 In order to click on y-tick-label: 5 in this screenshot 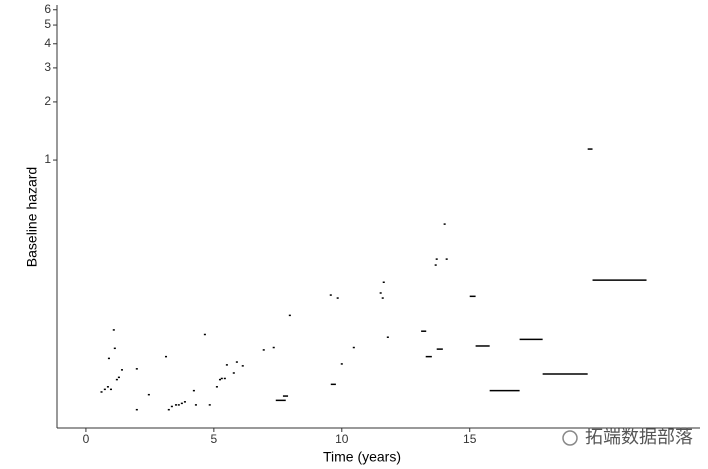, I will do `click(47, 24)`.